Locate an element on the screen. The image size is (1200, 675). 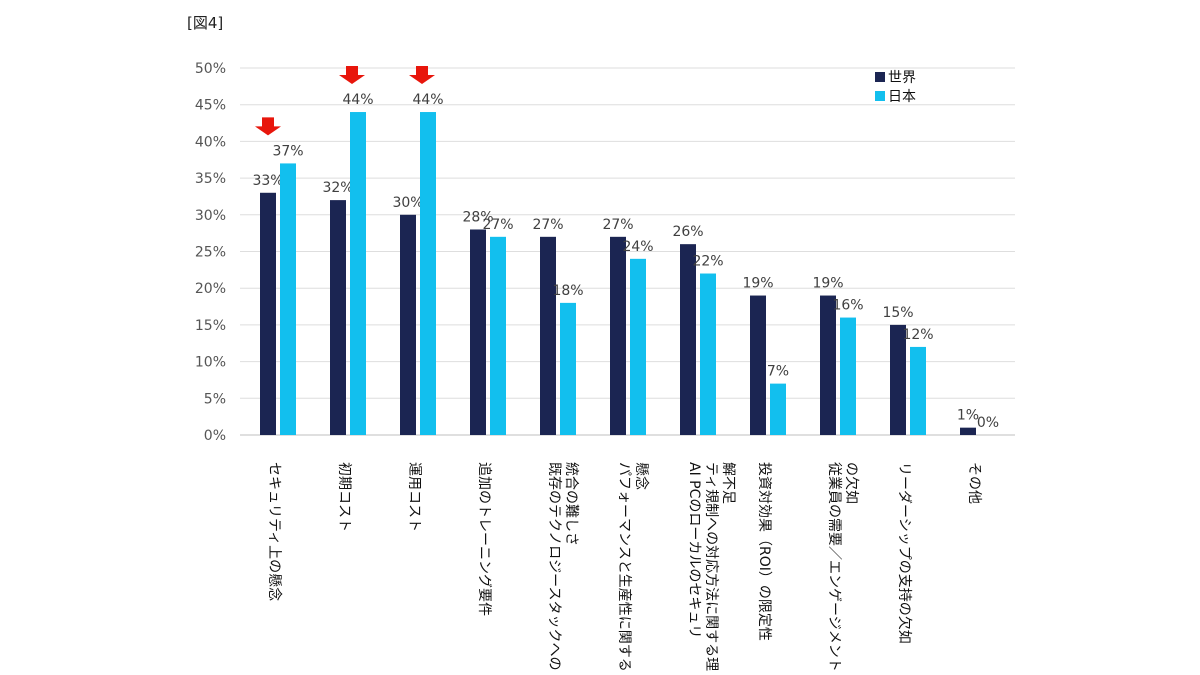
y-tick-label: 20% is located at coordinates (210, 289).